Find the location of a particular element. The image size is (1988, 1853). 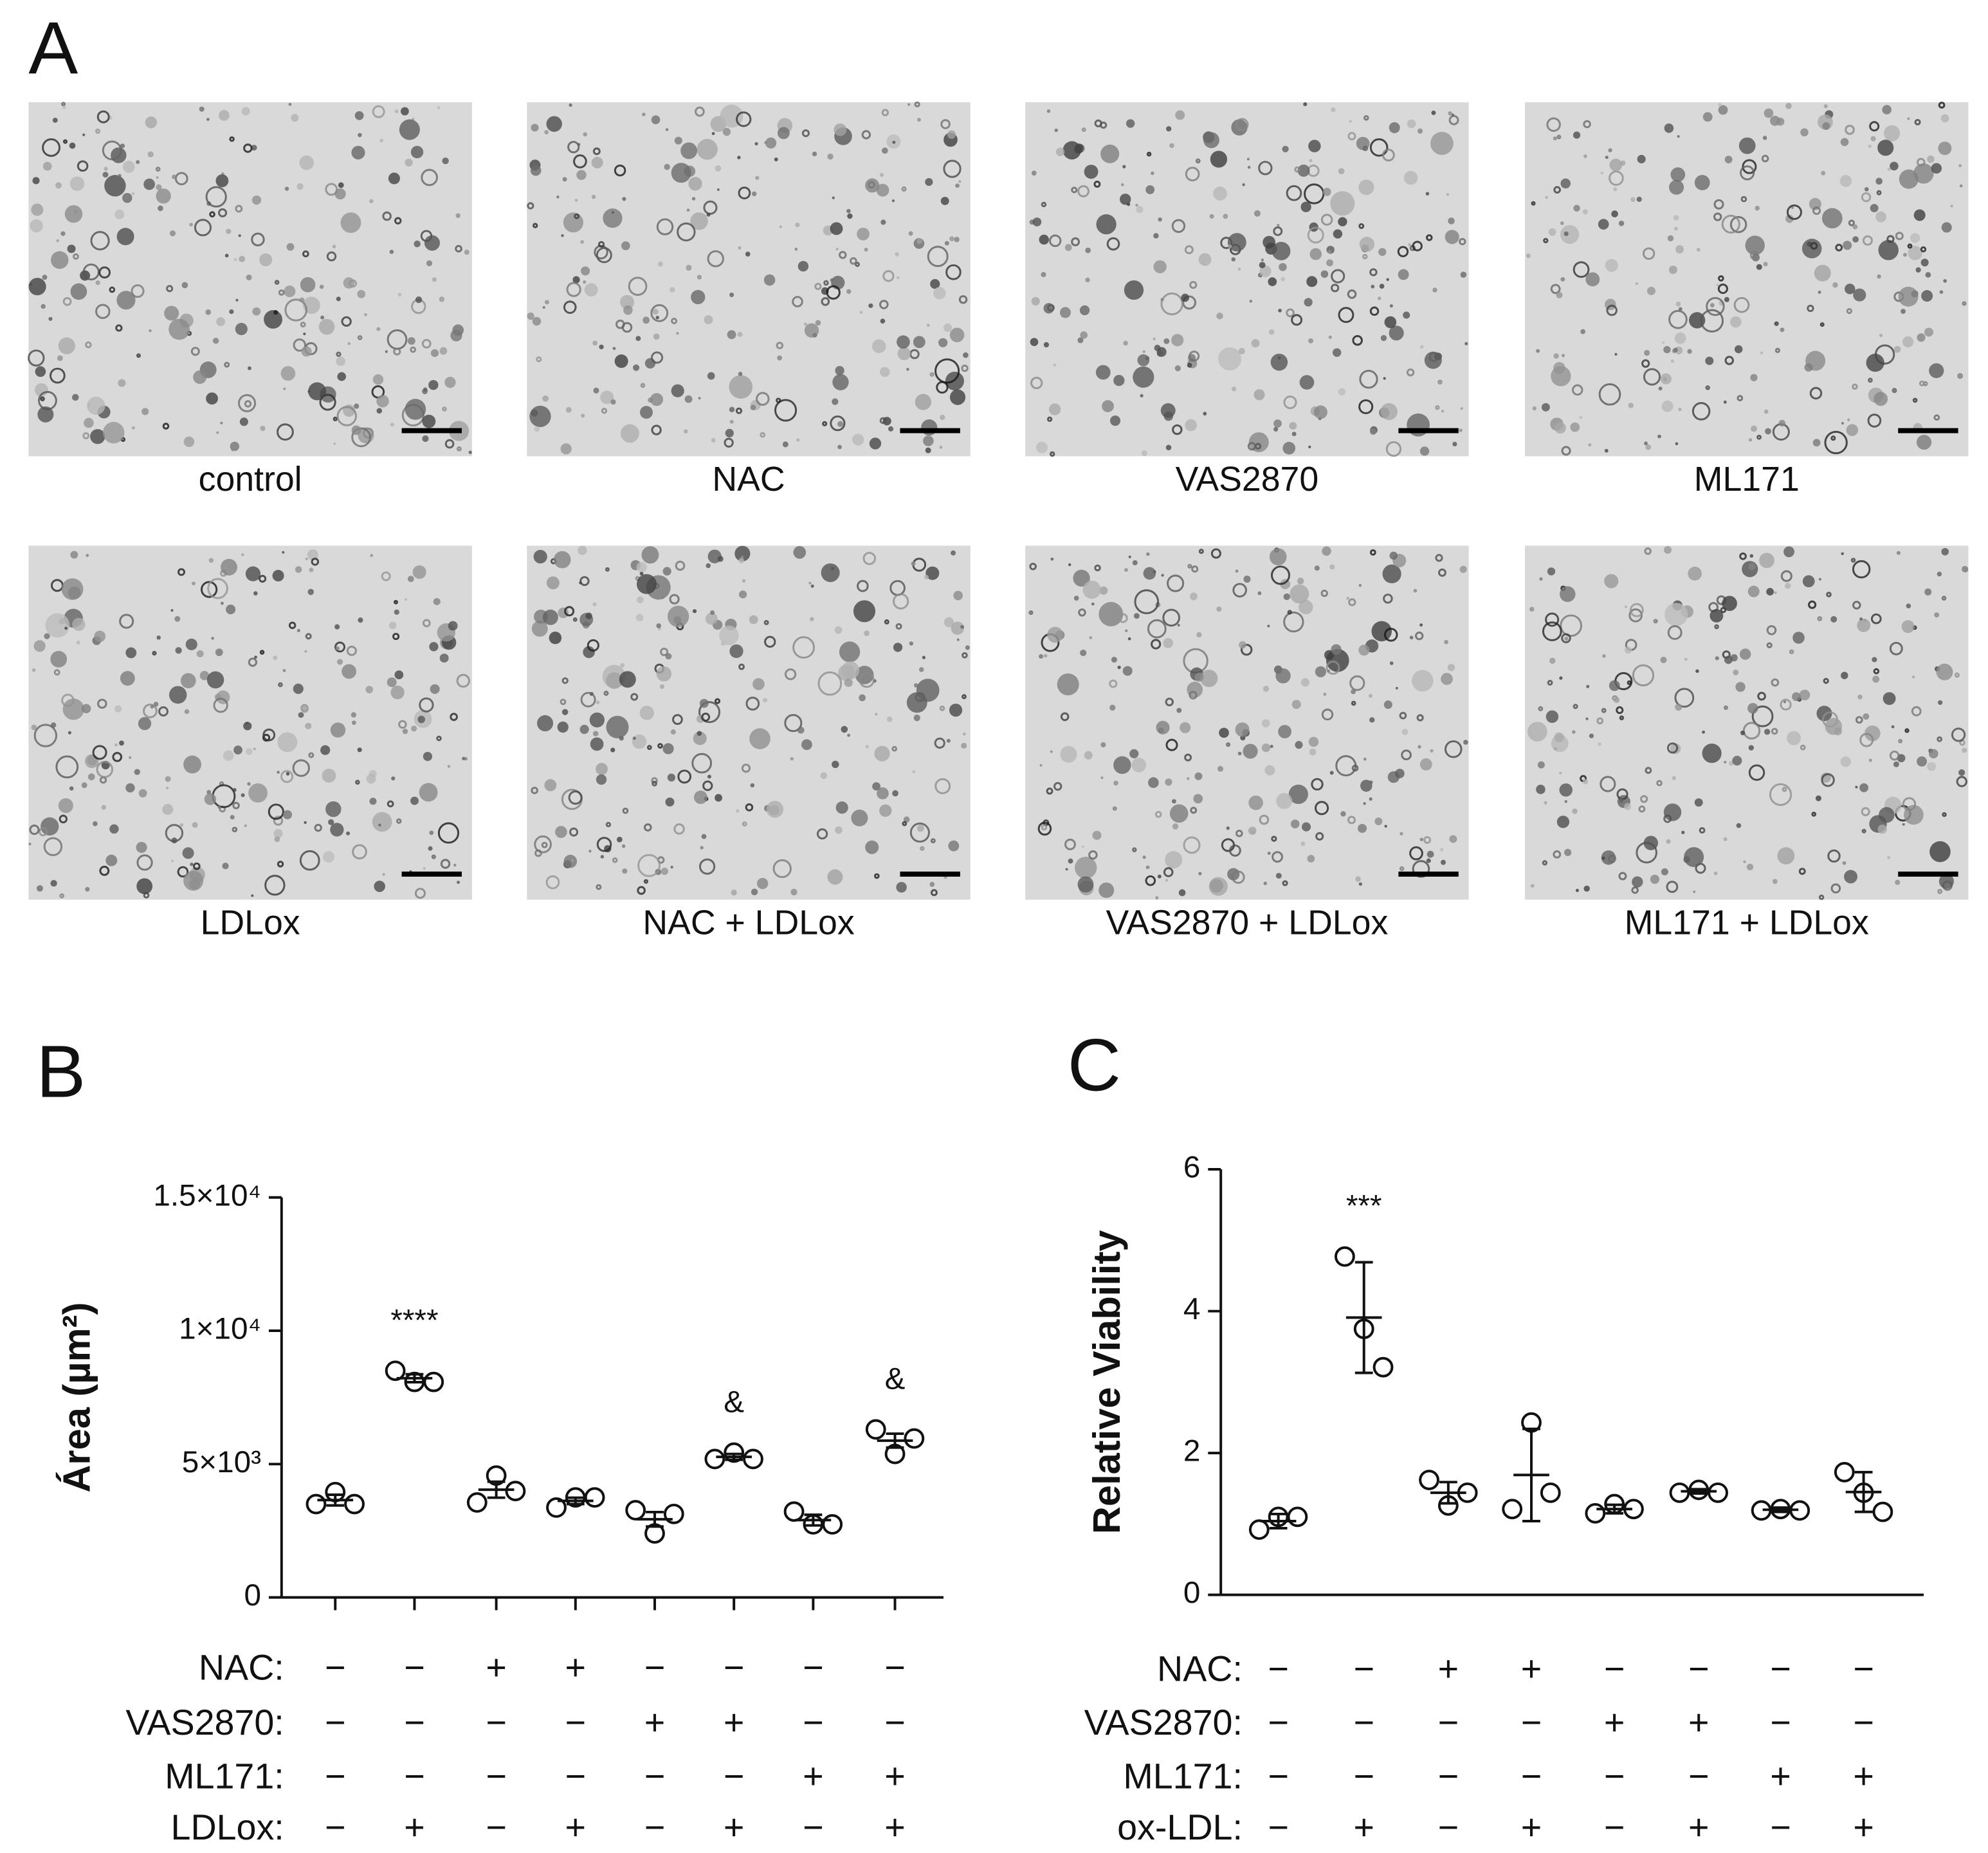

y-tick-label: 2 is located at coordinates (1192, 1451).